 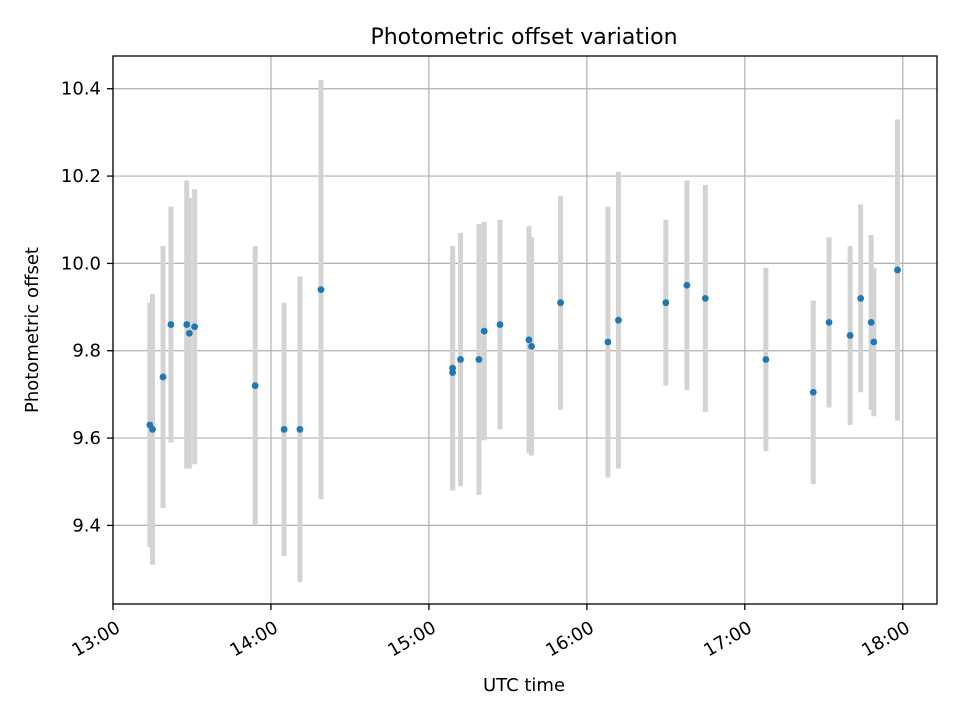 What do you see at coordinates (81, 89) in the screenshot?
I see `y-tick-label: 10.4` at bounding box center [81, 89].